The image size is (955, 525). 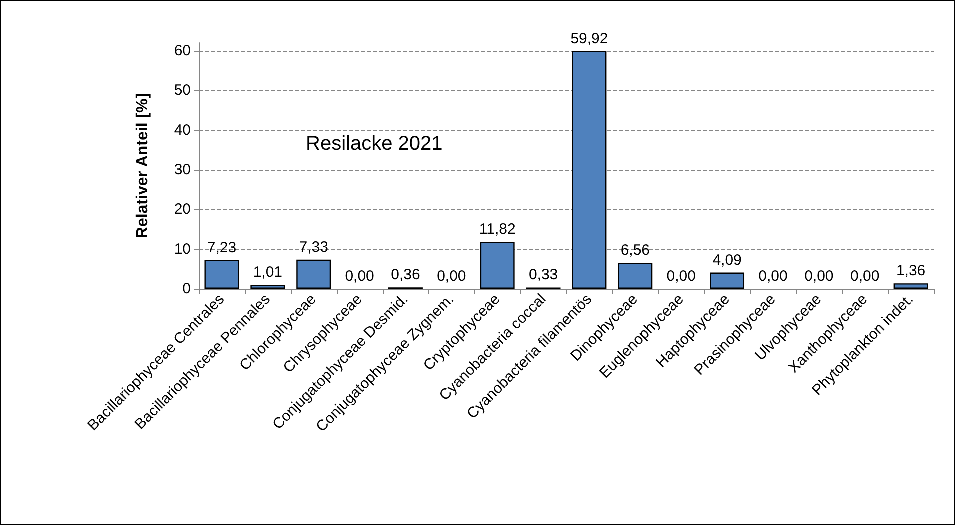 I want to click on y-tick-label: 20, so click(x=182, y=209).